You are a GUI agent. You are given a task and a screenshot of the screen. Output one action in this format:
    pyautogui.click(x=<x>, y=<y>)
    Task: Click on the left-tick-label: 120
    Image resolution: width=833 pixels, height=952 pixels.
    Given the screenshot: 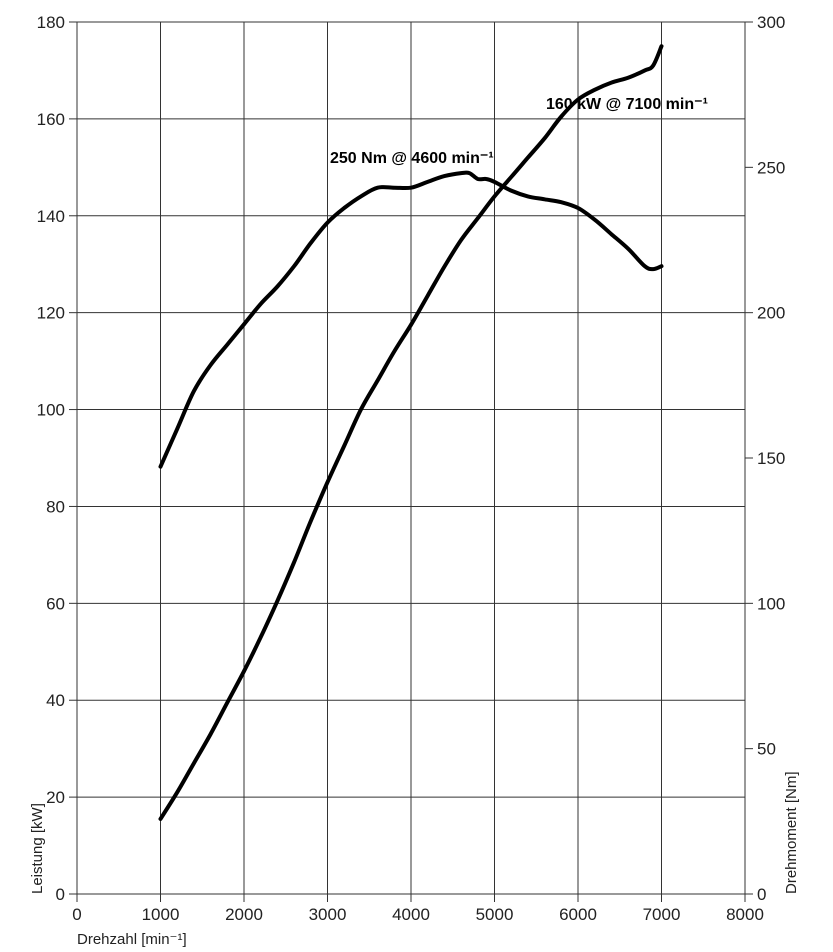 What is the action you would take?
    pyautogui.click(x=51, y=313)
    